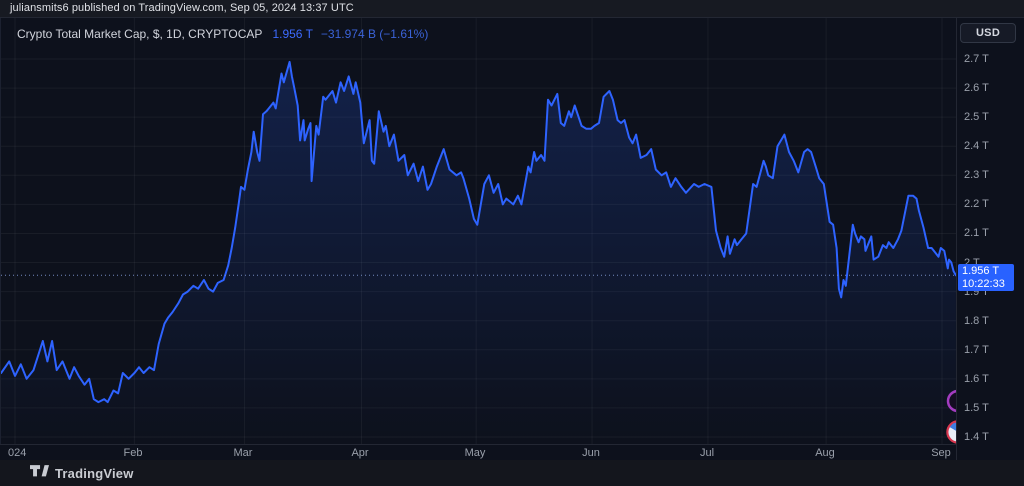 Image resolution: width=1024 pixels, height=486 pixels. I want to click on x-axis-label: 024, so click(17, 453).